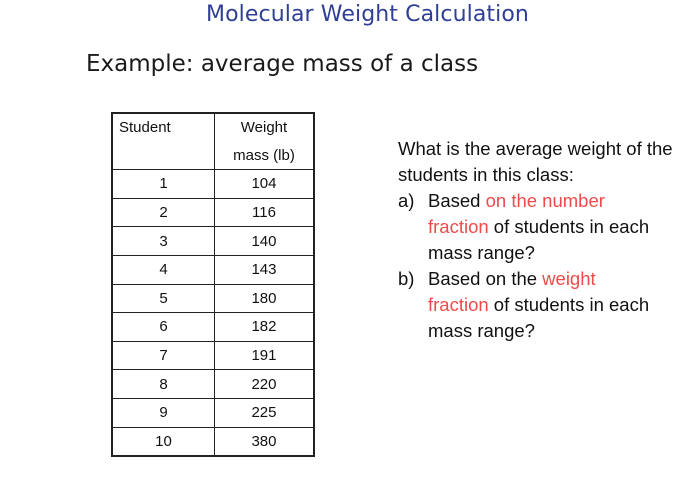 The height and width of the screenshot is (483, 700). Describe the element at coordinates (264, 412) in the screenshot. I see `weight-cell: 225` at that location.